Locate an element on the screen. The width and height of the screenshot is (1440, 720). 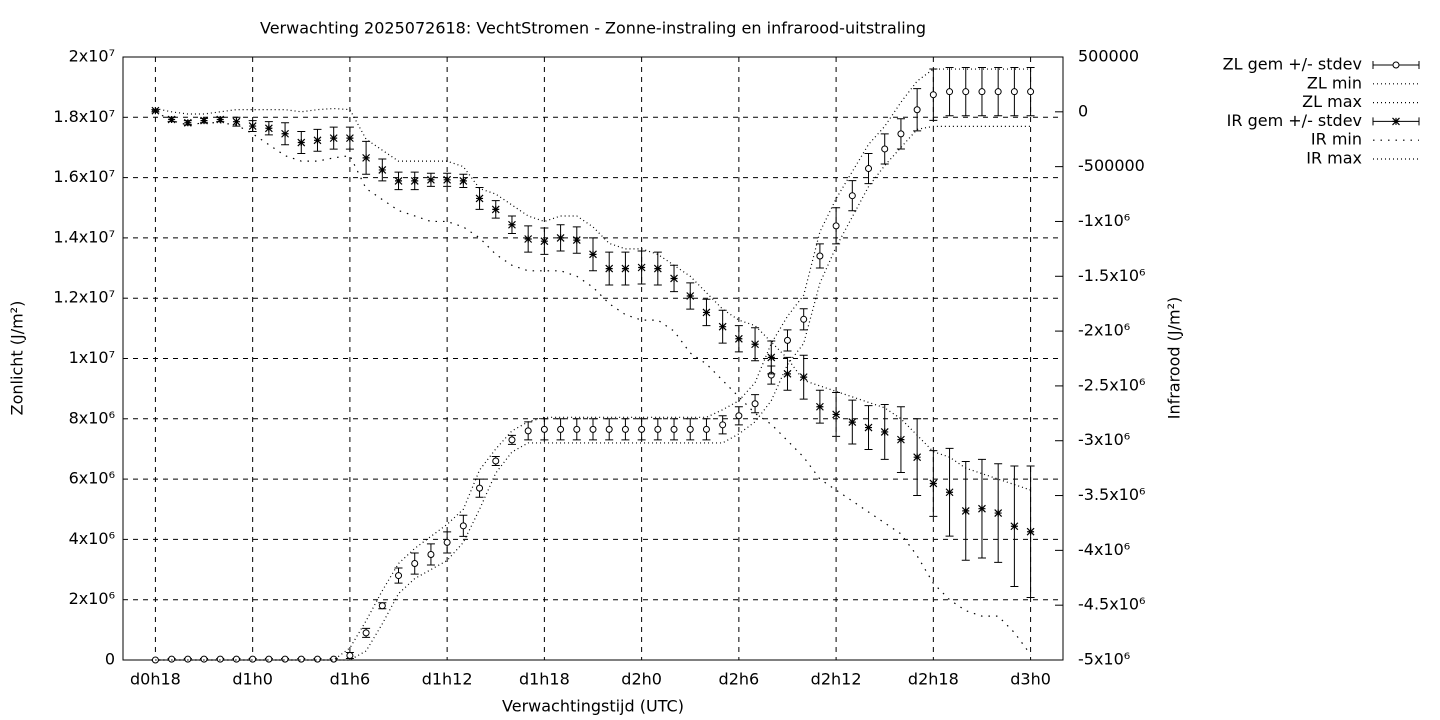
y-tick-label: 2x10⁷ is located at coordinates (92, 56).